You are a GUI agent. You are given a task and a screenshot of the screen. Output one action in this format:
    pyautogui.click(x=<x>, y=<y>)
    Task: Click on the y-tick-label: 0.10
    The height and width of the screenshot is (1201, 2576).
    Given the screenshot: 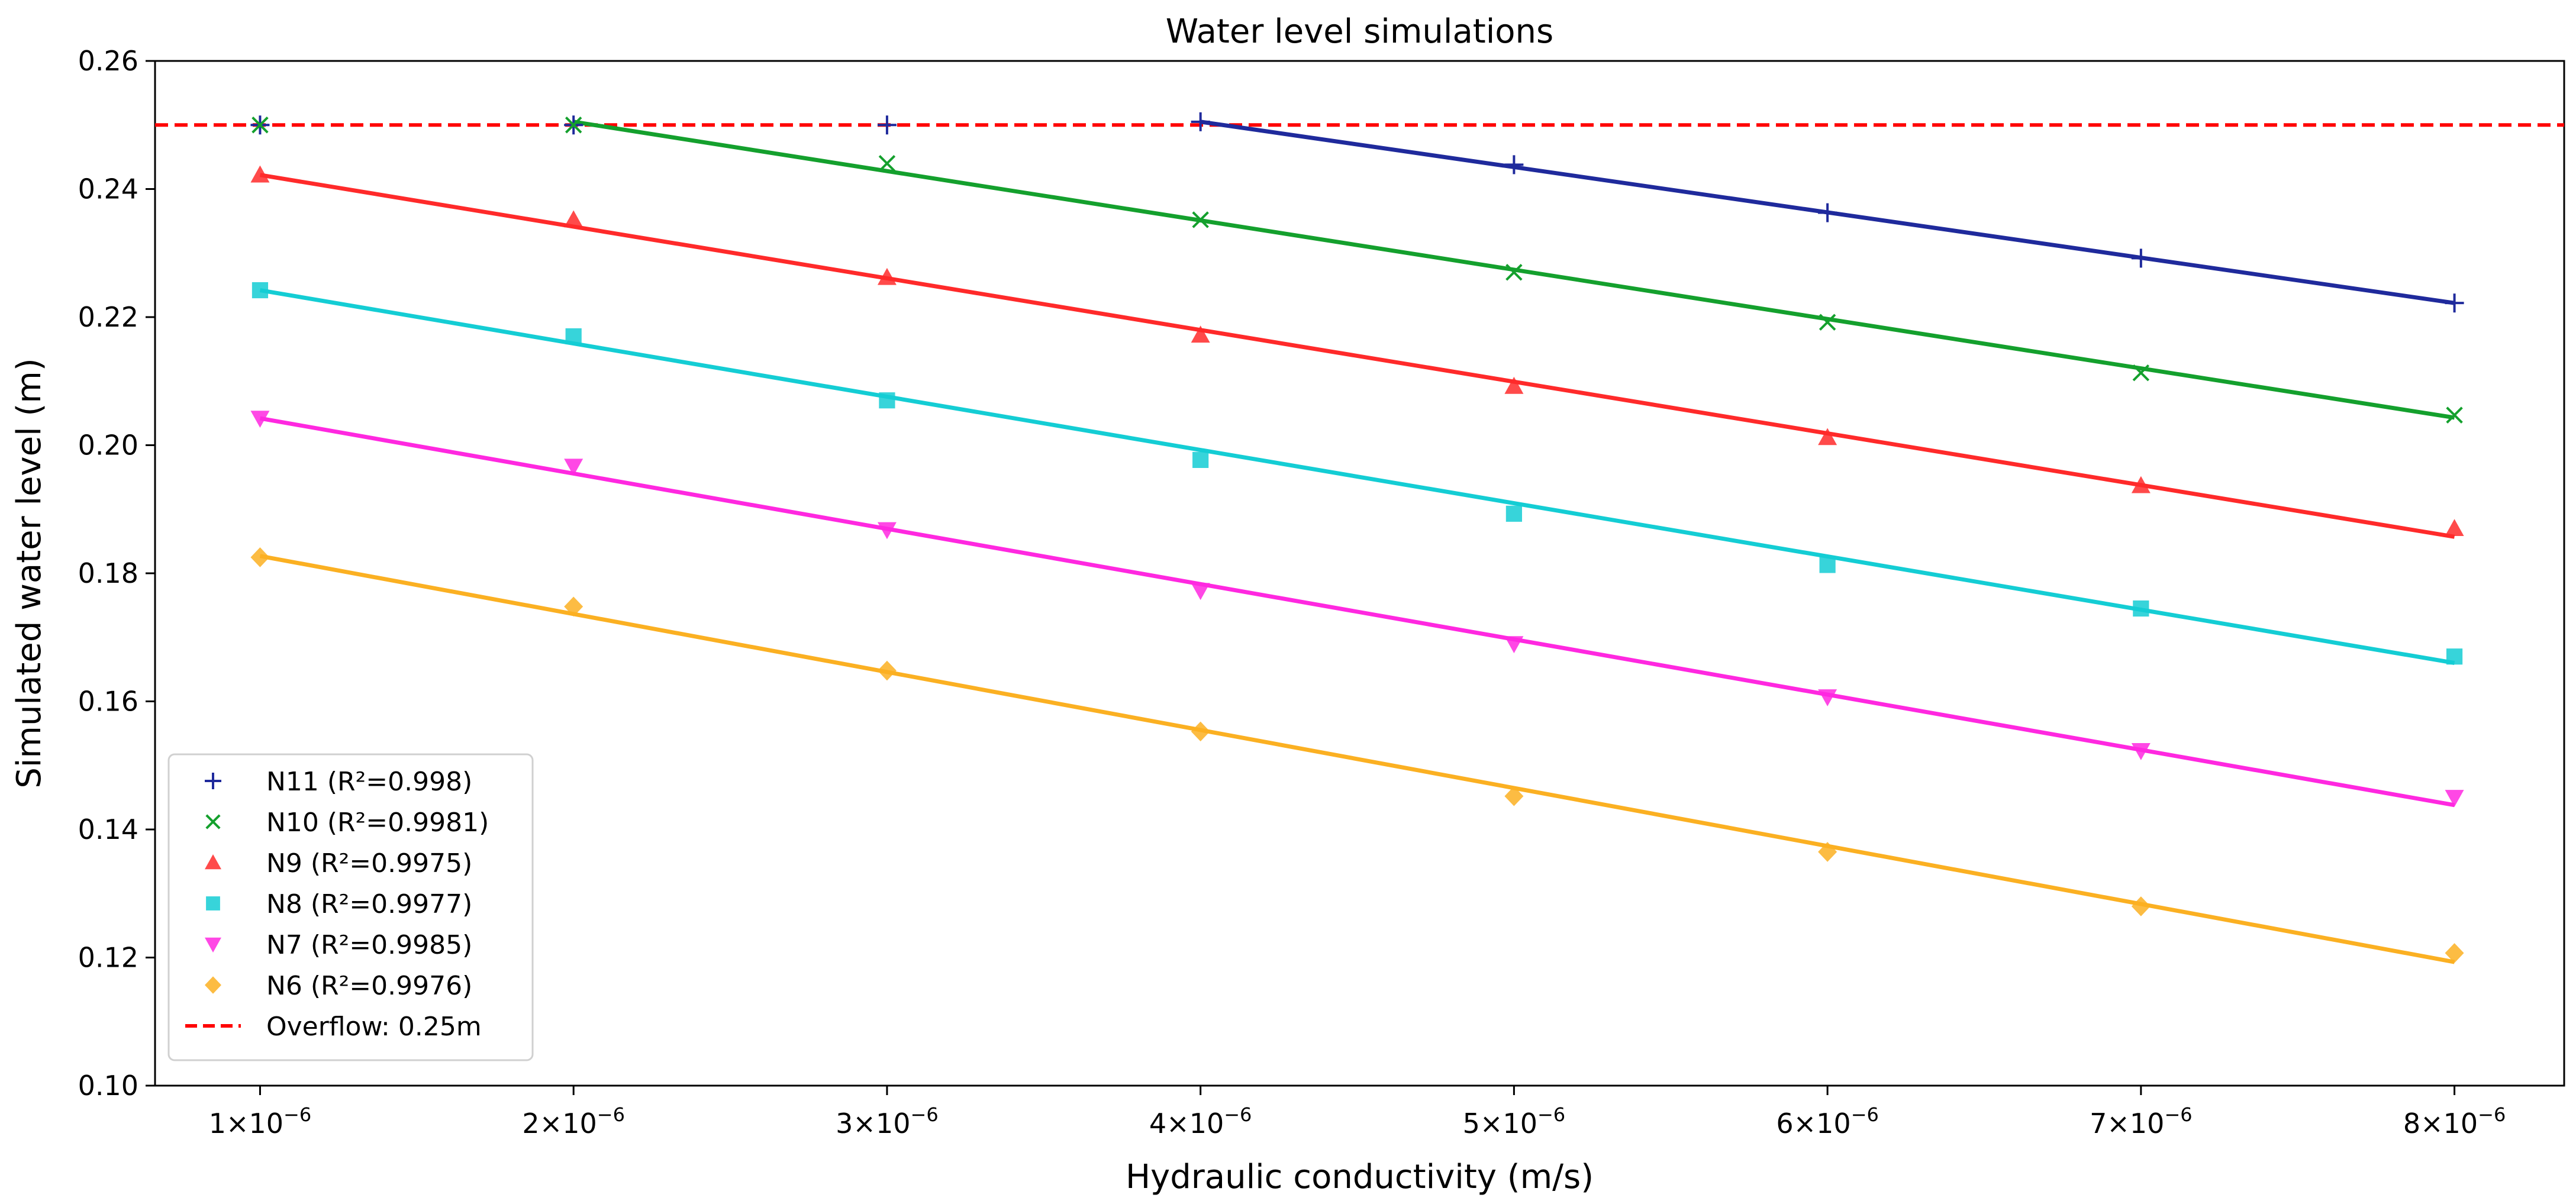 What is the action you would take?
    pyautogui.click(x=108, y=1086)
    